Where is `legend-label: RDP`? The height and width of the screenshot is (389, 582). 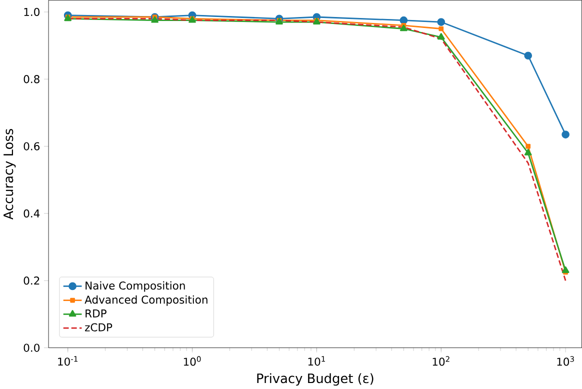 legend-label: RDP is located at coordinates (96, 313).